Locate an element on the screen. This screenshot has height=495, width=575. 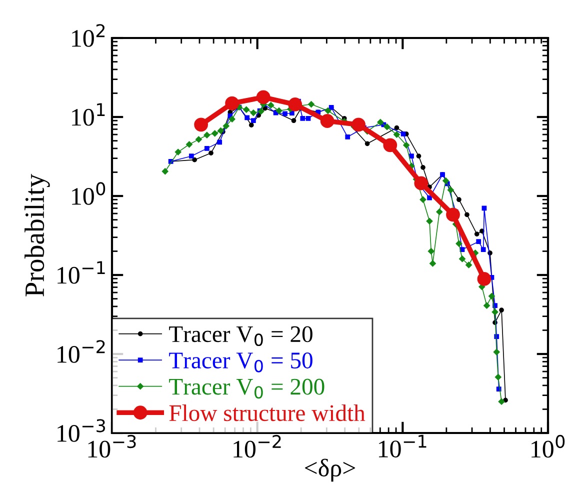
legend-label: Tracer V$_{0}$ = 20 is located at coordinates (240, 336).